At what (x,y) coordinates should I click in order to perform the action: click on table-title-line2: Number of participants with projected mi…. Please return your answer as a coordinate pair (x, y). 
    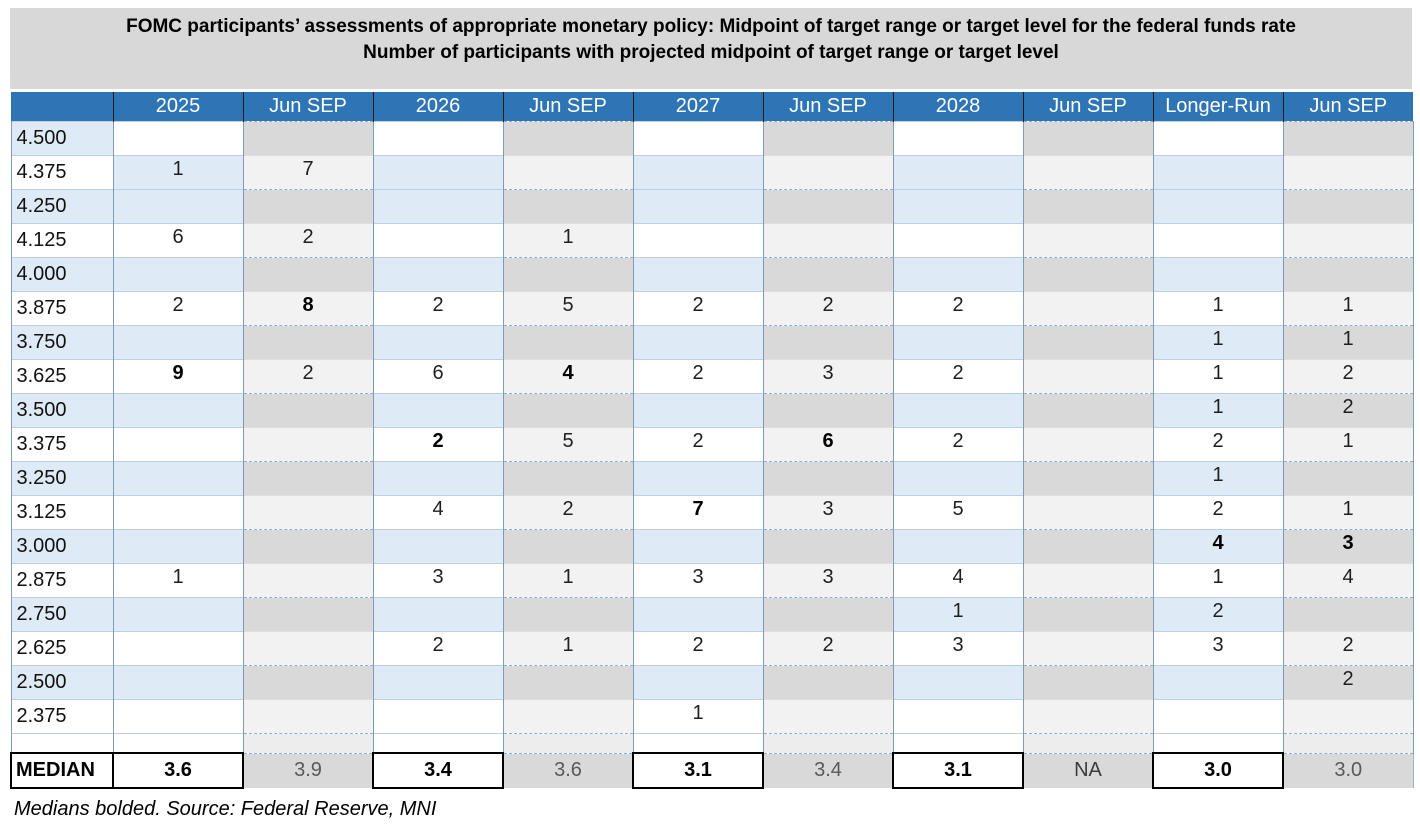
    Looking at the image, I should click on (711, 52).